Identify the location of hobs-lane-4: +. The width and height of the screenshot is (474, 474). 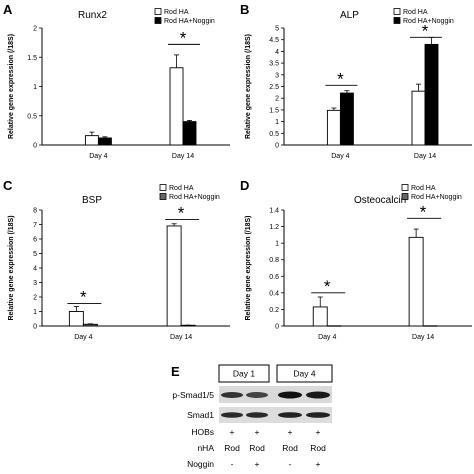
(318, 432).